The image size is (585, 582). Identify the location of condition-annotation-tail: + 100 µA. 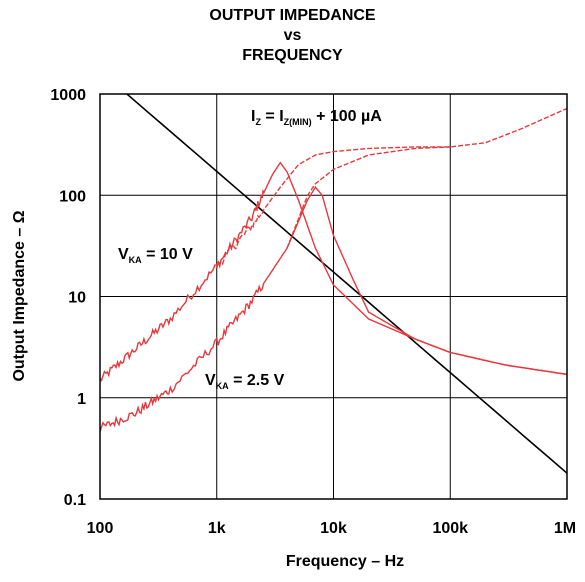
(347, 116).